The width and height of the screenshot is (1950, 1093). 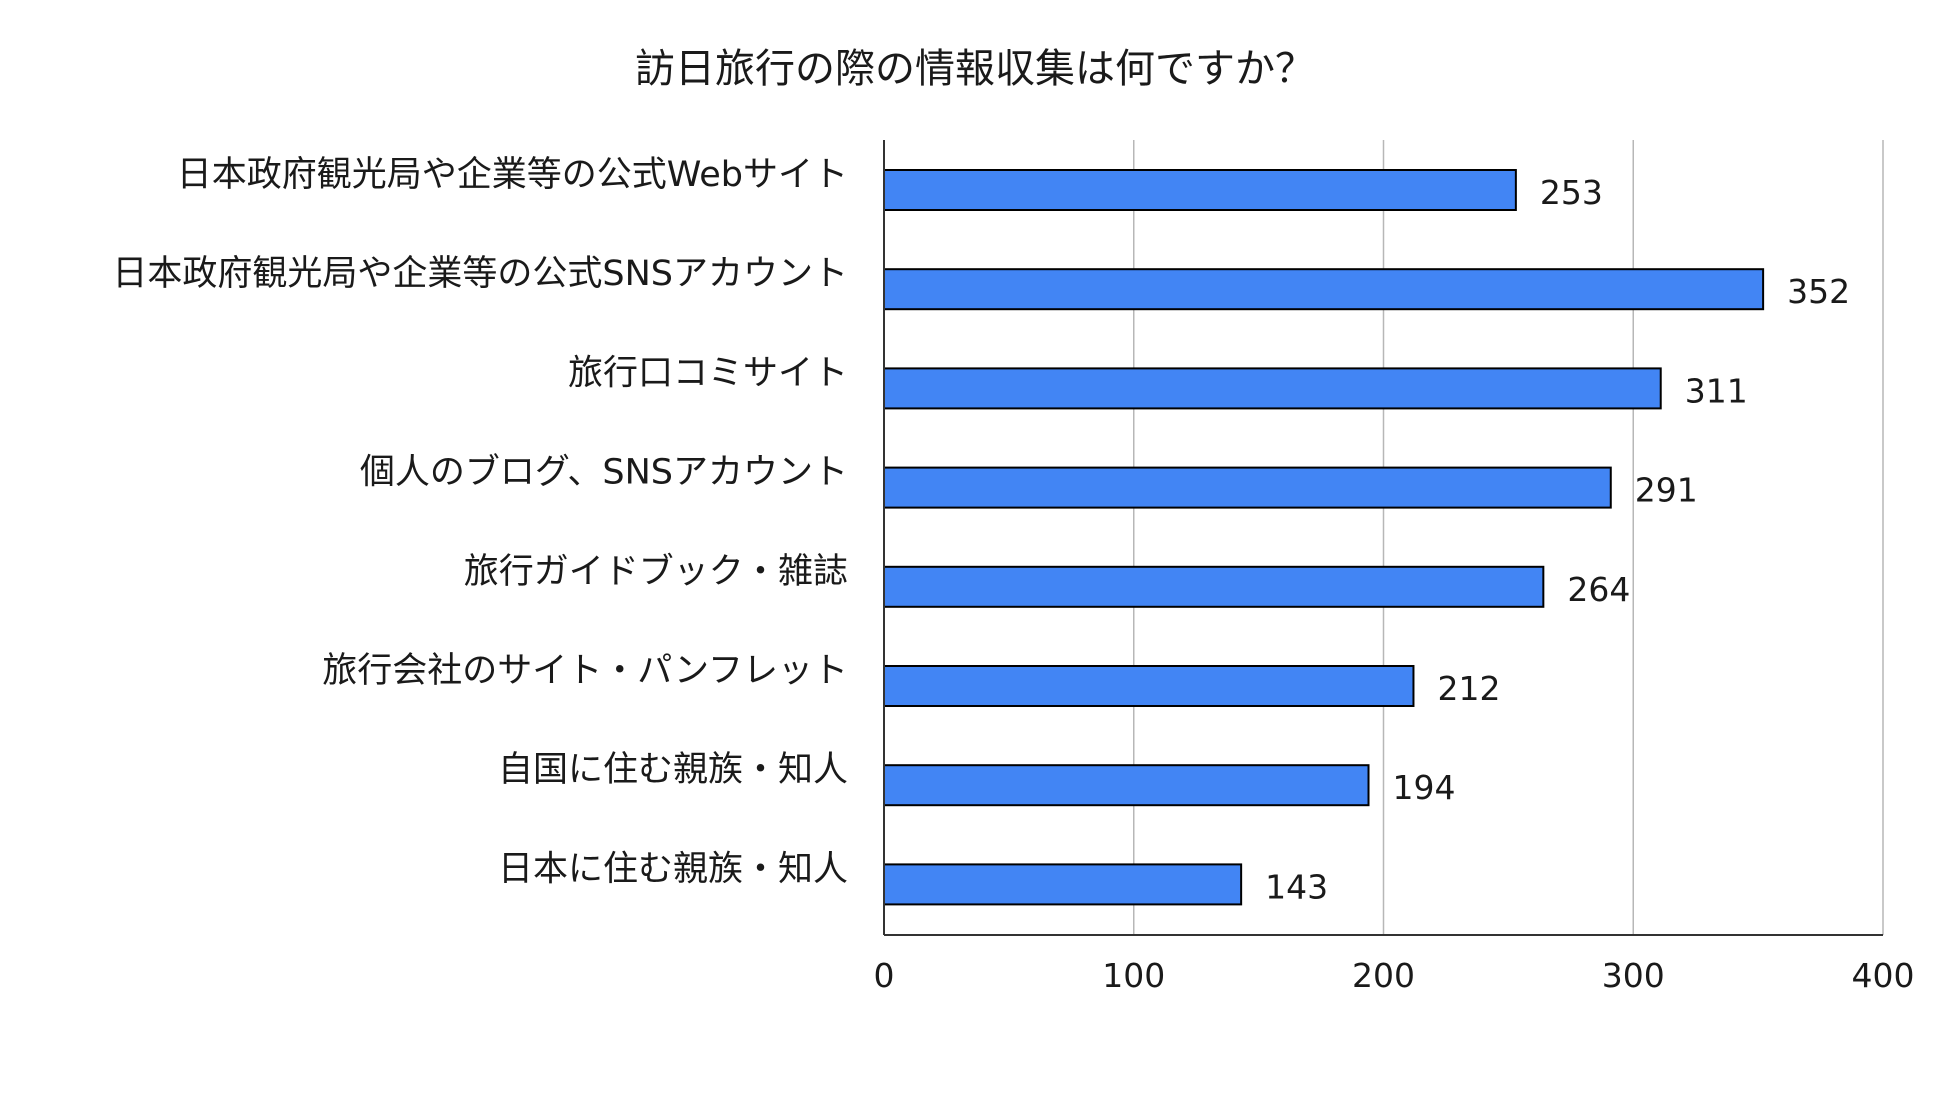 What do you see at coordinates (1133, 975) in the screenshot?
I see `x-tick-label: 100` at bounding box center [1133, 975].